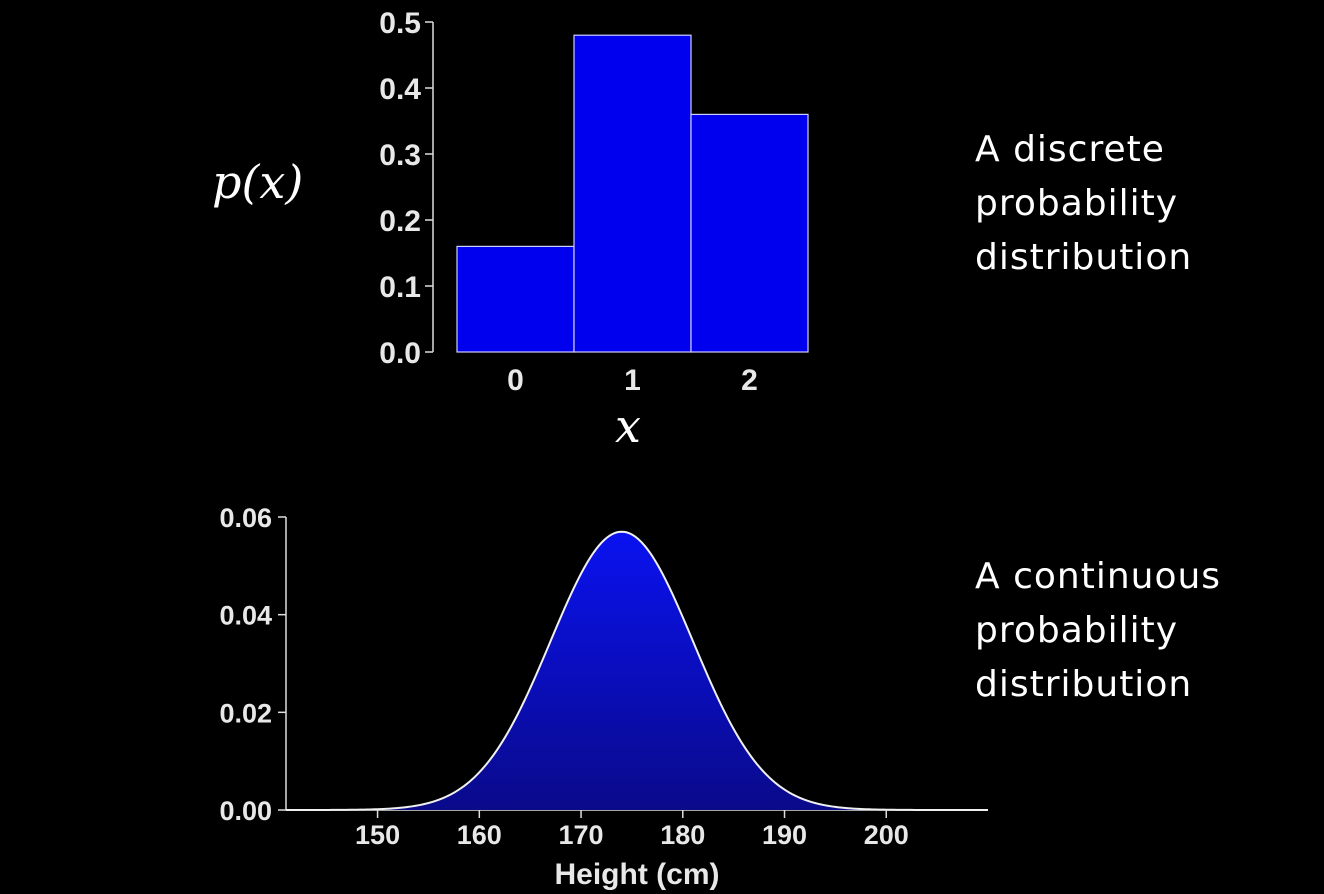 The width and height of the screenshot is (1324, 894). What do you see at coordinates (479, 835) in the screenshot?
I see `area-chart-x-tick-label: 160` at bounding box center [479, 835].